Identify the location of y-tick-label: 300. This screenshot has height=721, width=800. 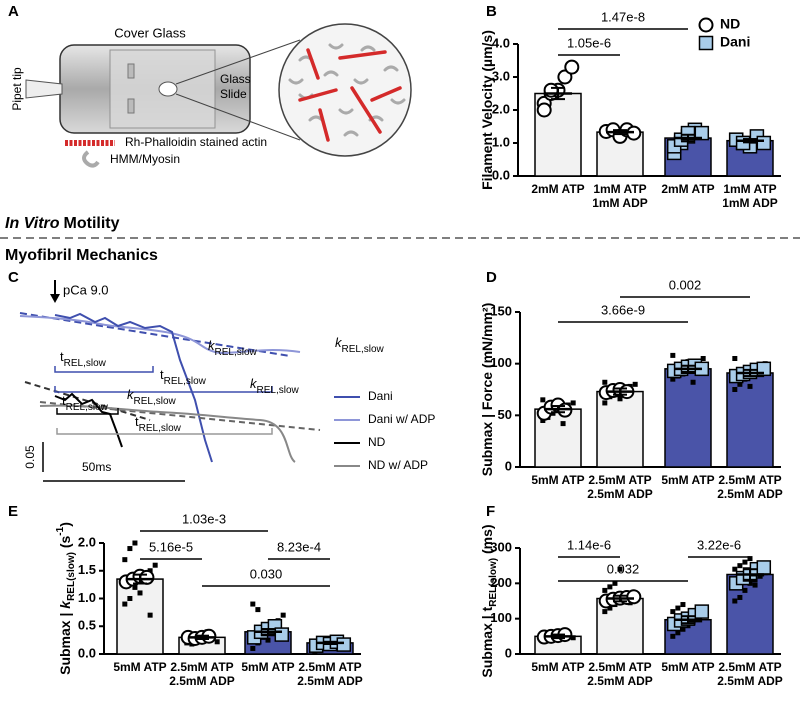
(501, 546).